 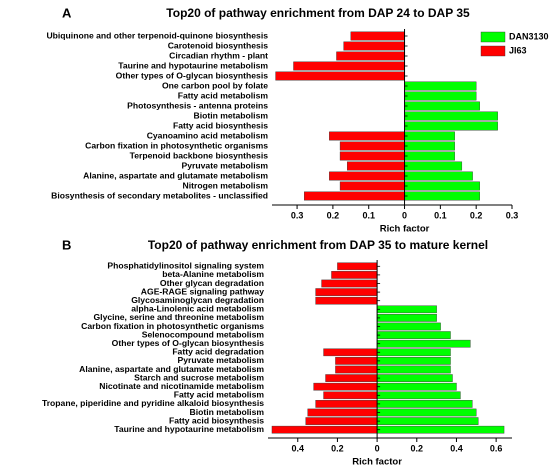 What do you see at coordinates (66, 244) in the screenshot?
I see `panel-label: B` at bounding box center [66, 244].